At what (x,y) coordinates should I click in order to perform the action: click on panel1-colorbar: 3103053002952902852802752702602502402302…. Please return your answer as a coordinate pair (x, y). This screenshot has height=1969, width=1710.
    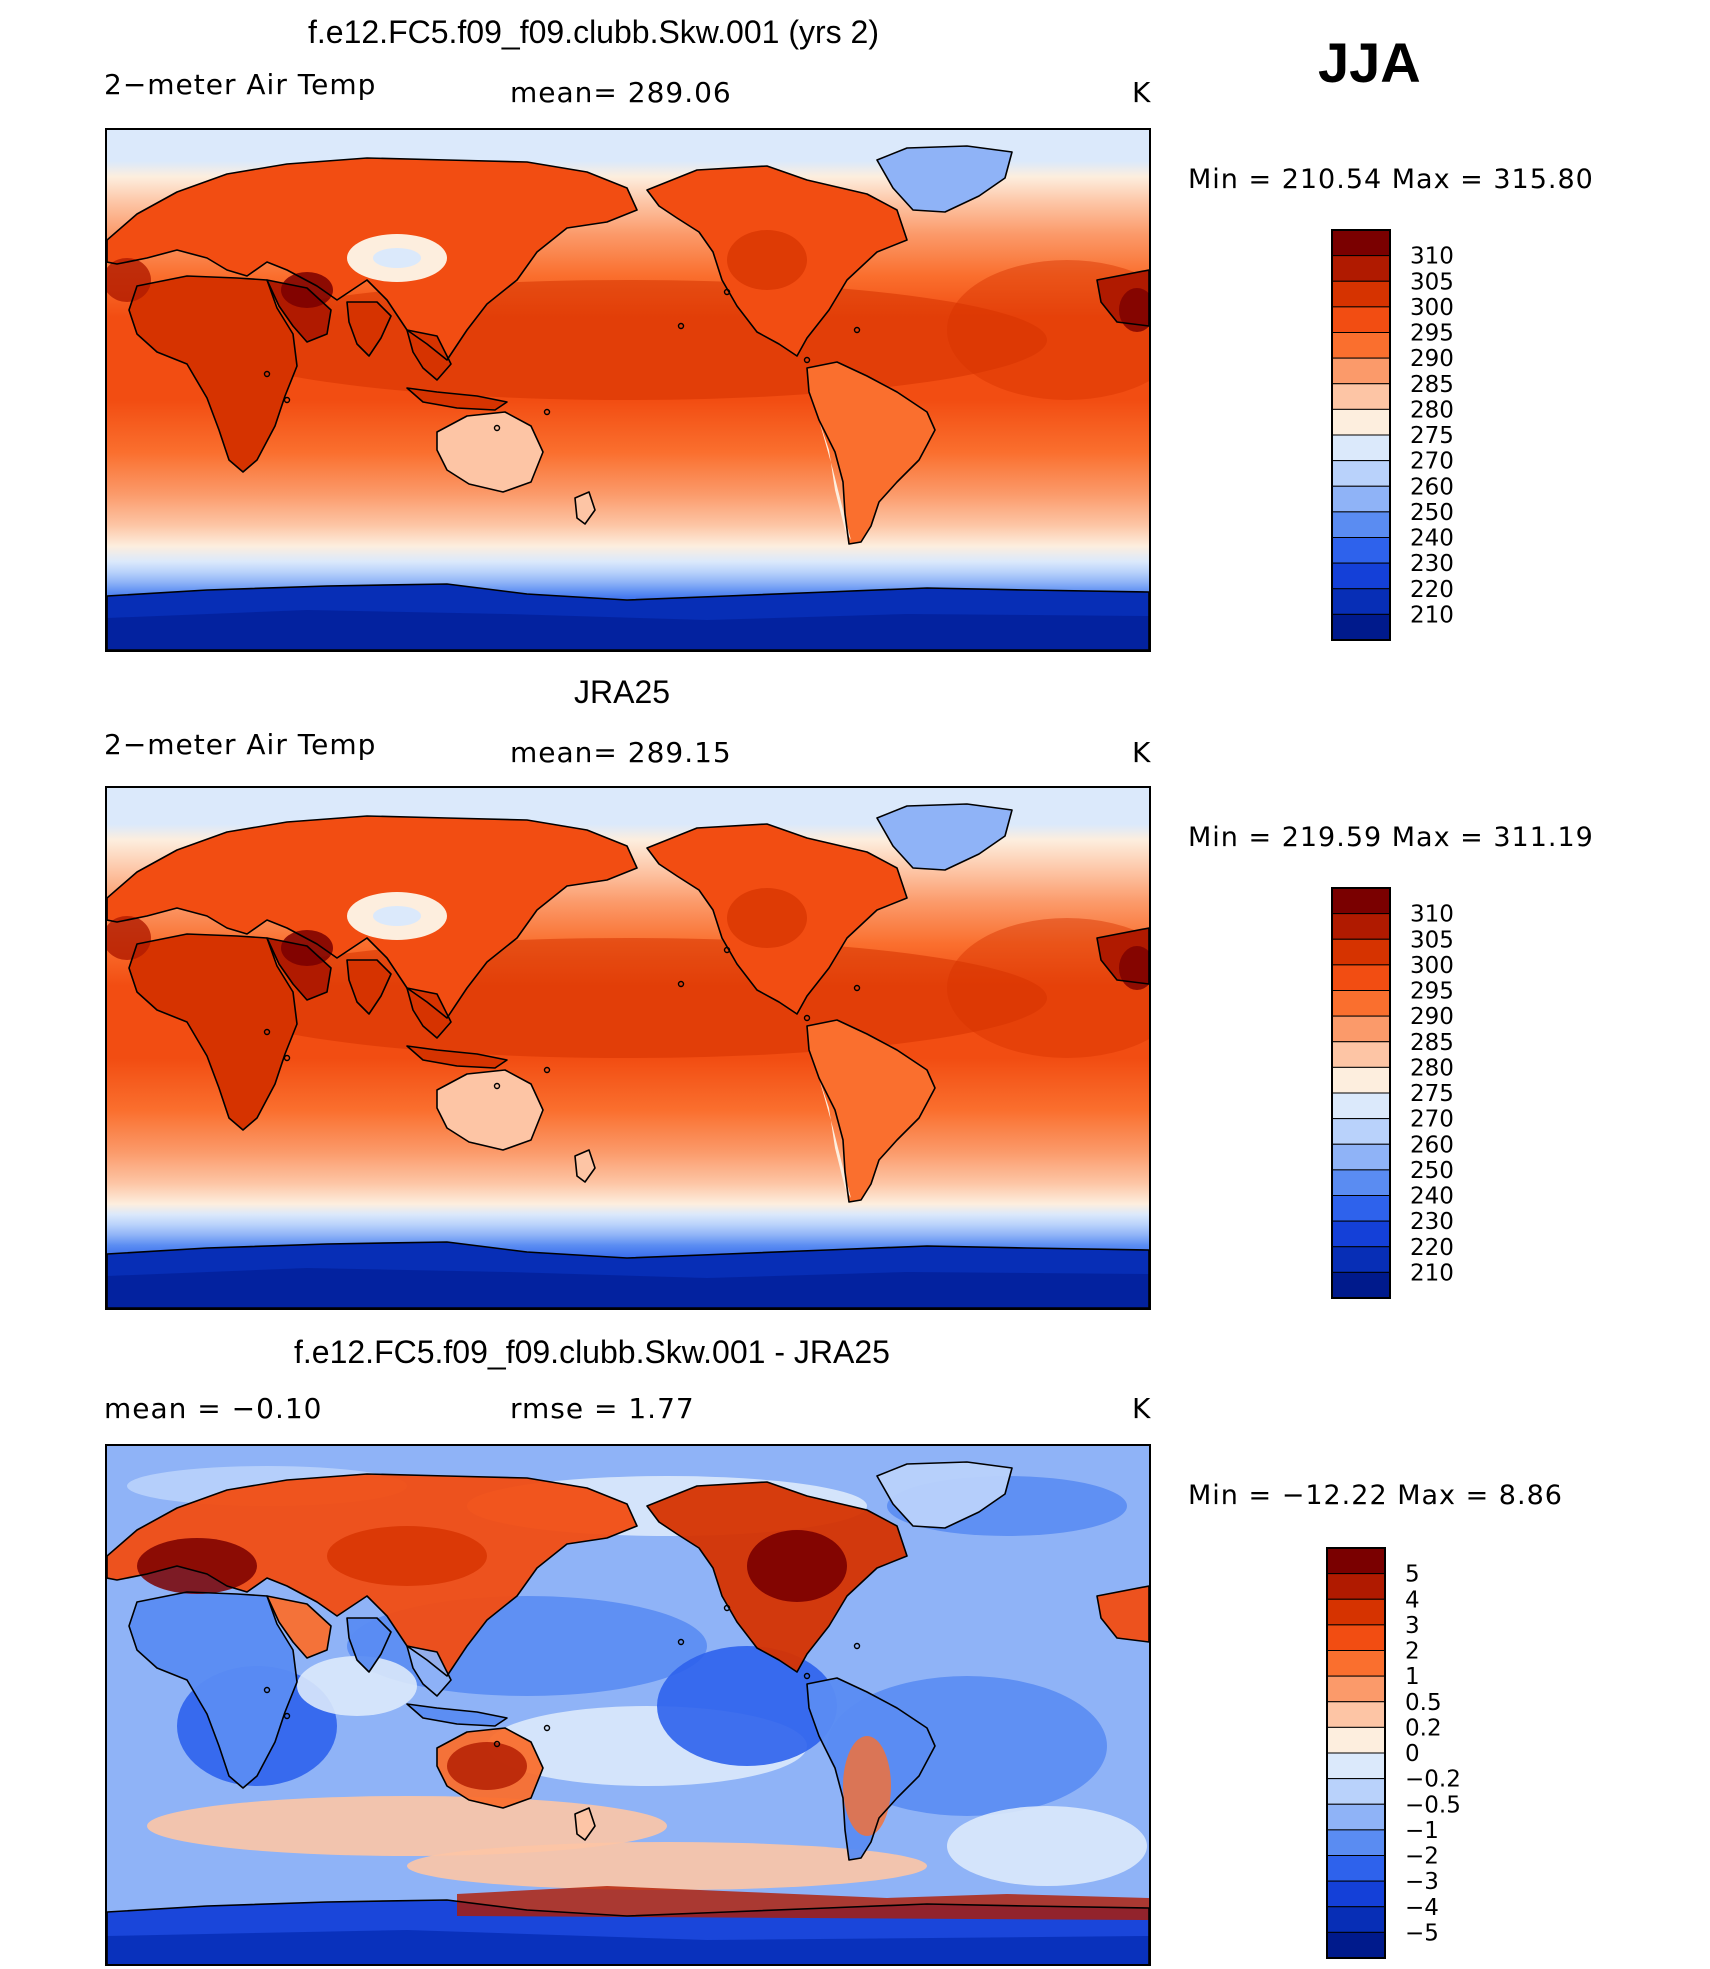
    Looking at the image, I should click on (1392, 435).